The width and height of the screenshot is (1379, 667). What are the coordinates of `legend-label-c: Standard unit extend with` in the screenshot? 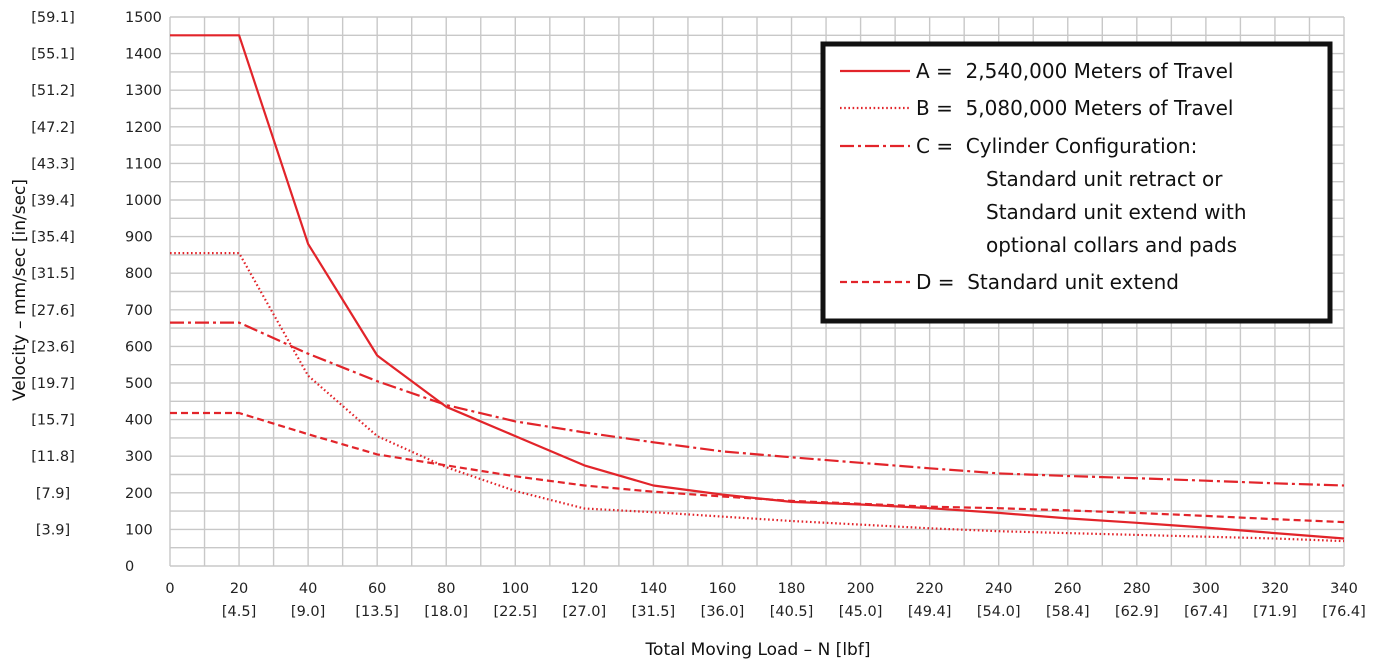 It's located at (1116, 212).